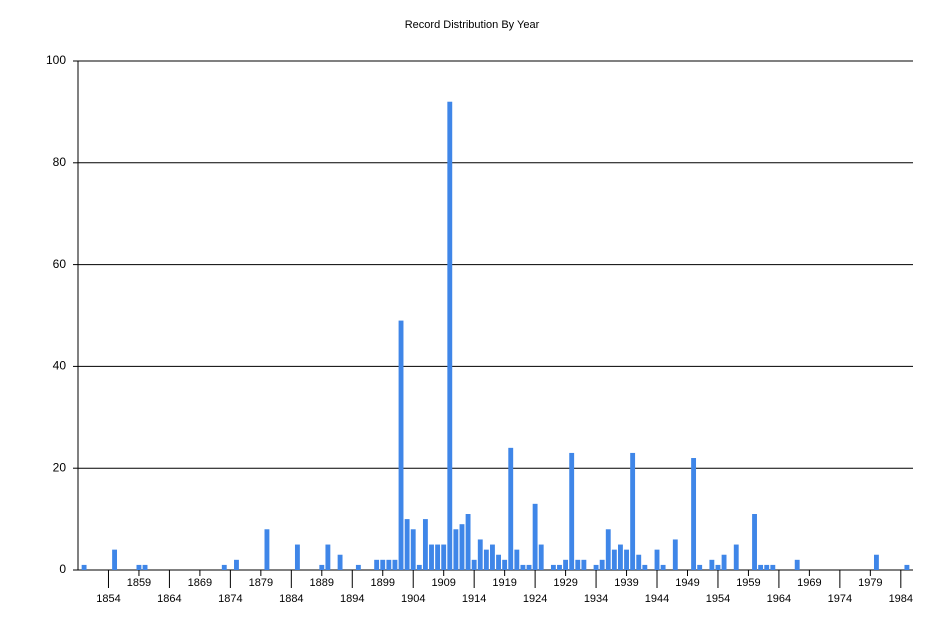 This screenshot has height=630, width=945. What do you see at coordinates (474, 599) in the screenshot?
I see `x-tick-label: 1914` at bounding box center [474, 599].